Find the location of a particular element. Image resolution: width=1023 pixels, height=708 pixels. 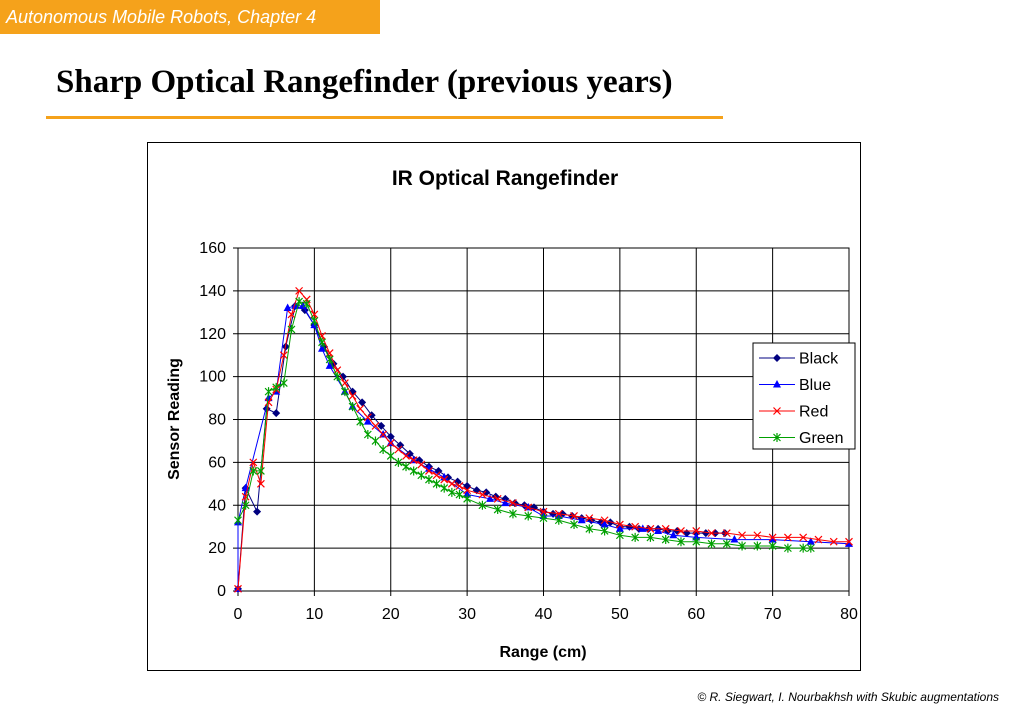

y-axis-label: Sensor Reading is located at coordinates (174, 419).